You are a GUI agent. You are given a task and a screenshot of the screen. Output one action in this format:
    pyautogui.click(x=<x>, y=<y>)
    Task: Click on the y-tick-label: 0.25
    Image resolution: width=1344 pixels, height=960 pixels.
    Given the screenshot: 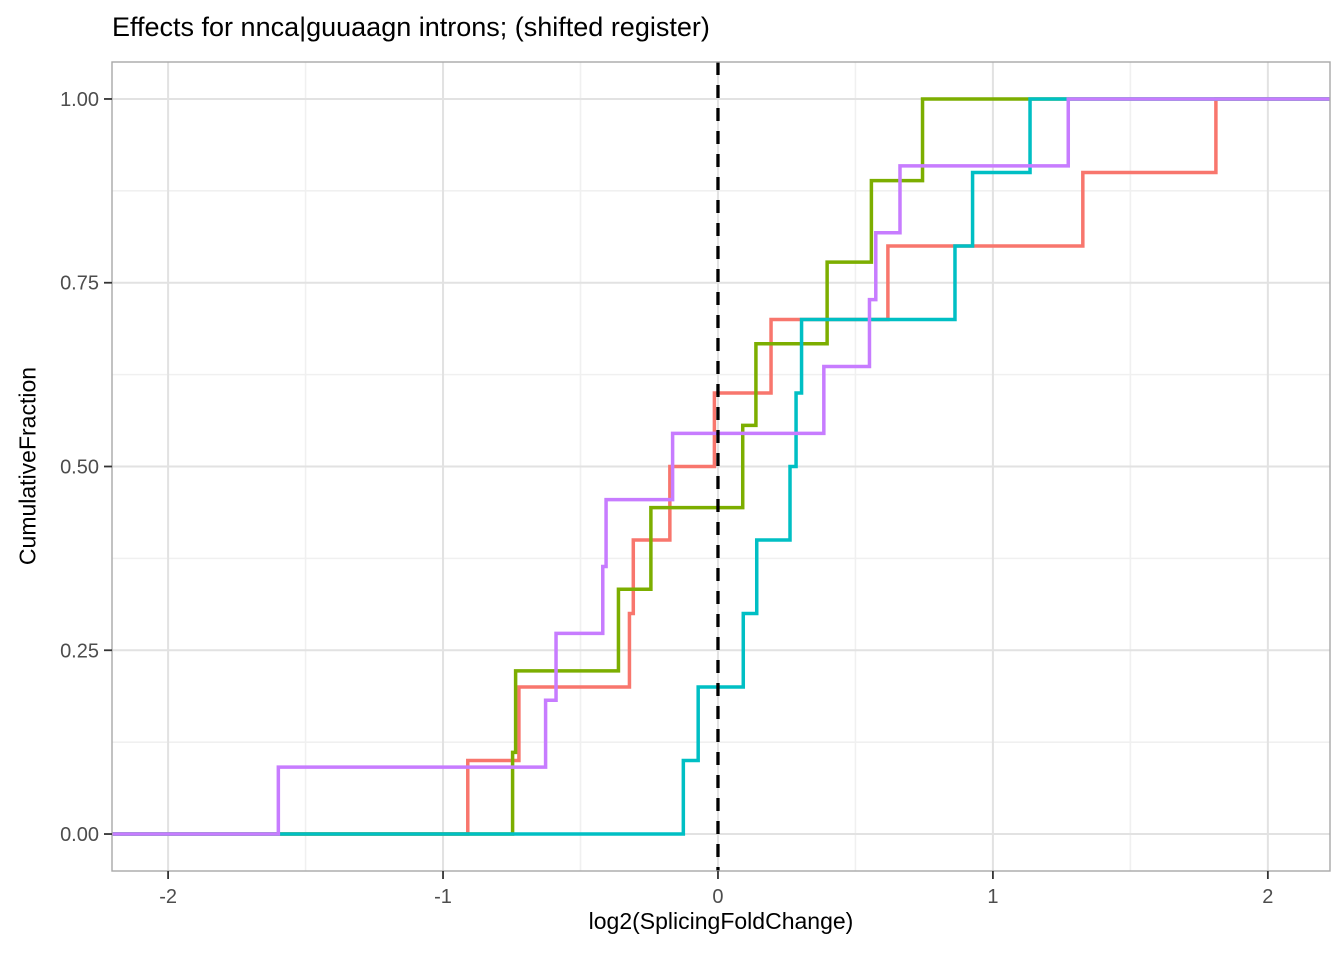 What is the action you would take?
    pyautogui.click(x=79, y=651)
    